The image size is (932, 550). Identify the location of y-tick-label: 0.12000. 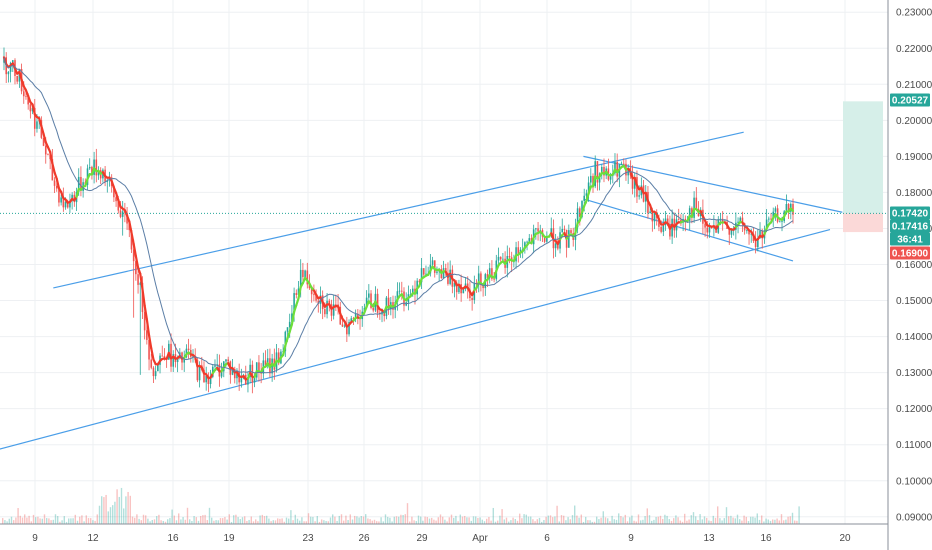
(914, 409).